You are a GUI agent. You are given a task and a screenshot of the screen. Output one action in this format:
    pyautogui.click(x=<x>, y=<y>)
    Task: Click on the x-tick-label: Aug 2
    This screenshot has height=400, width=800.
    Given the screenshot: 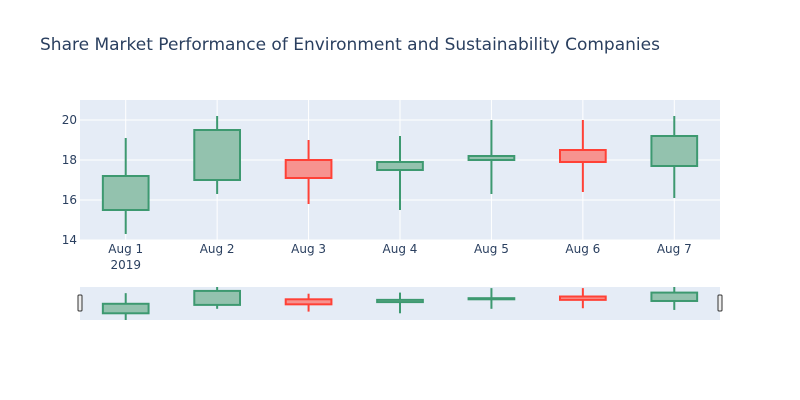 What is the action you would take?
    pyautogui.click(x=217, y=249)
    